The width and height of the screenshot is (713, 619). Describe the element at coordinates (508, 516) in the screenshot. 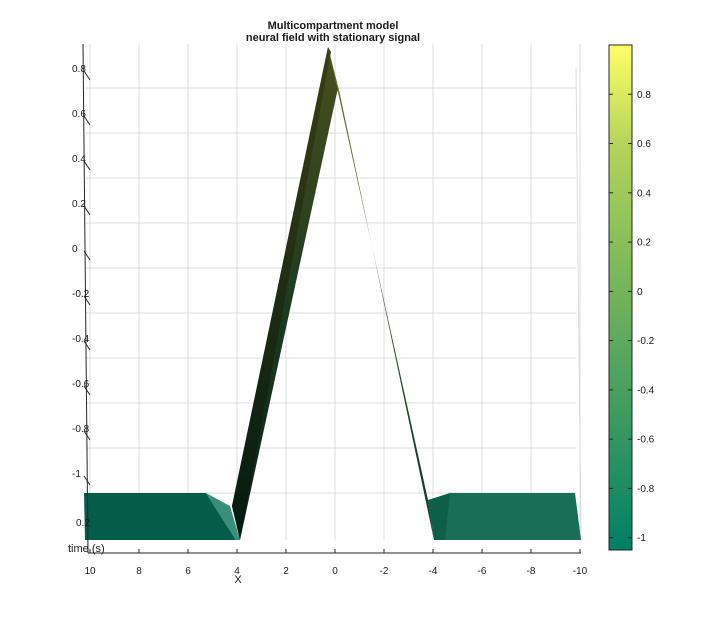

I see `surface-right-plateau` at that location.